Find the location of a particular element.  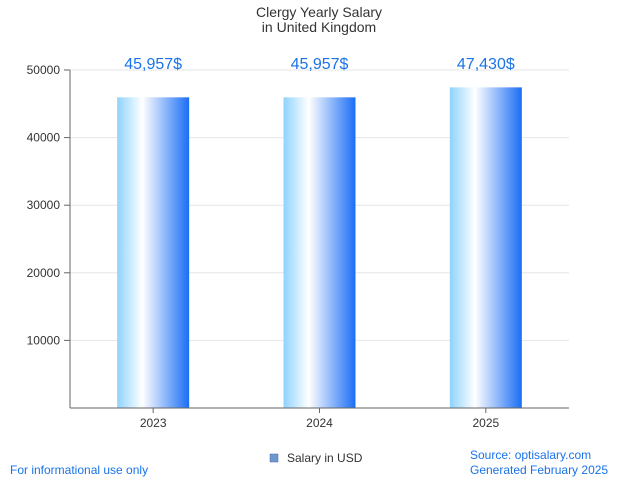

bar-2024 is located at coordinates (319, 252).